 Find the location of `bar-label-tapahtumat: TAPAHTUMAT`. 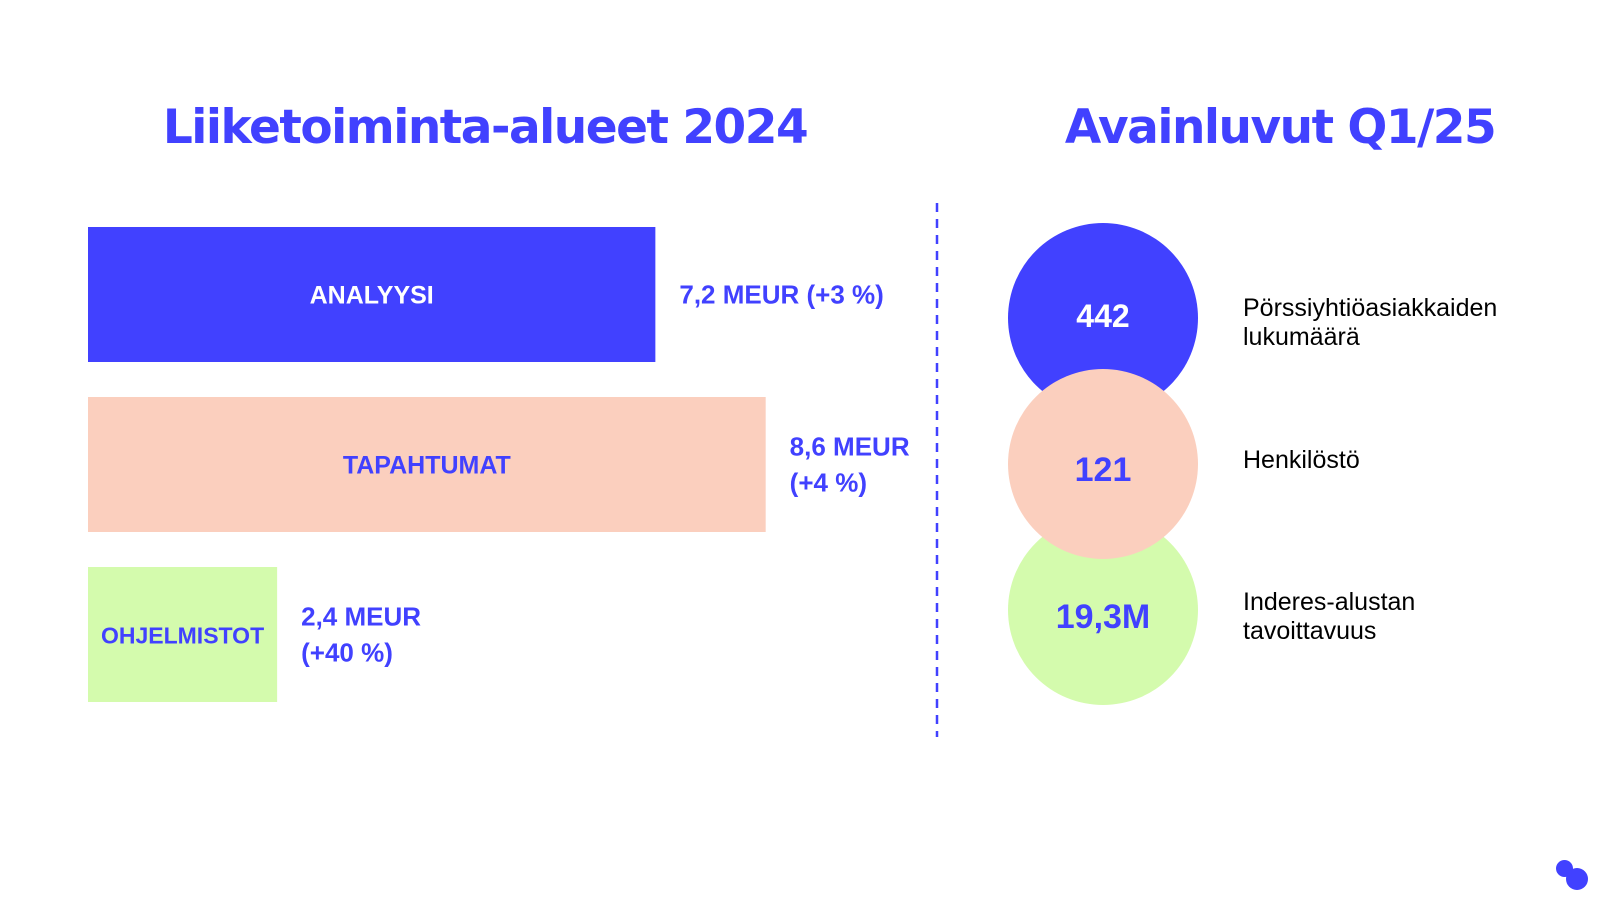

bar-label-tapahtumat: TAPAHTUMAT is located at coordinates (427, 466).